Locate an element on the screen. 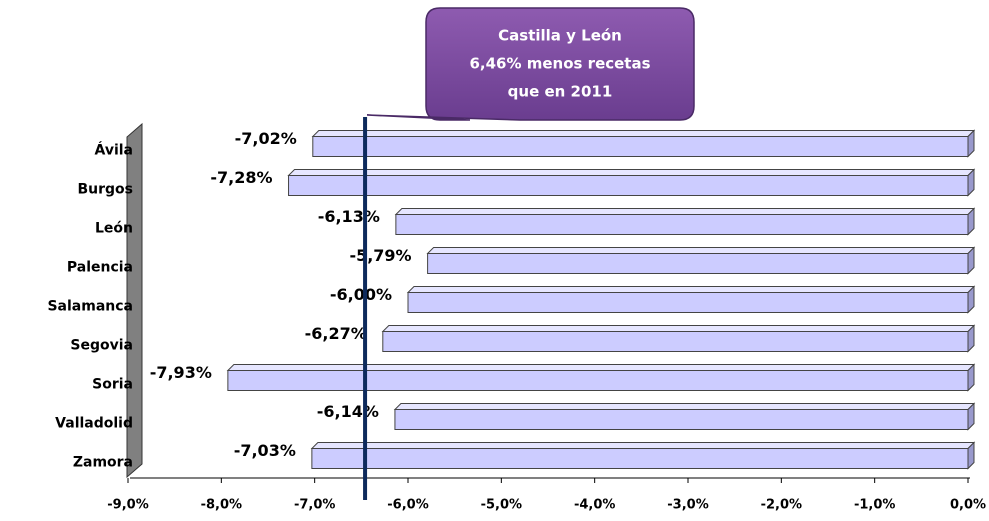 This screenshot has height=521, width=989. x-tick-label: -4,0% is located at coordinates (594, 505).